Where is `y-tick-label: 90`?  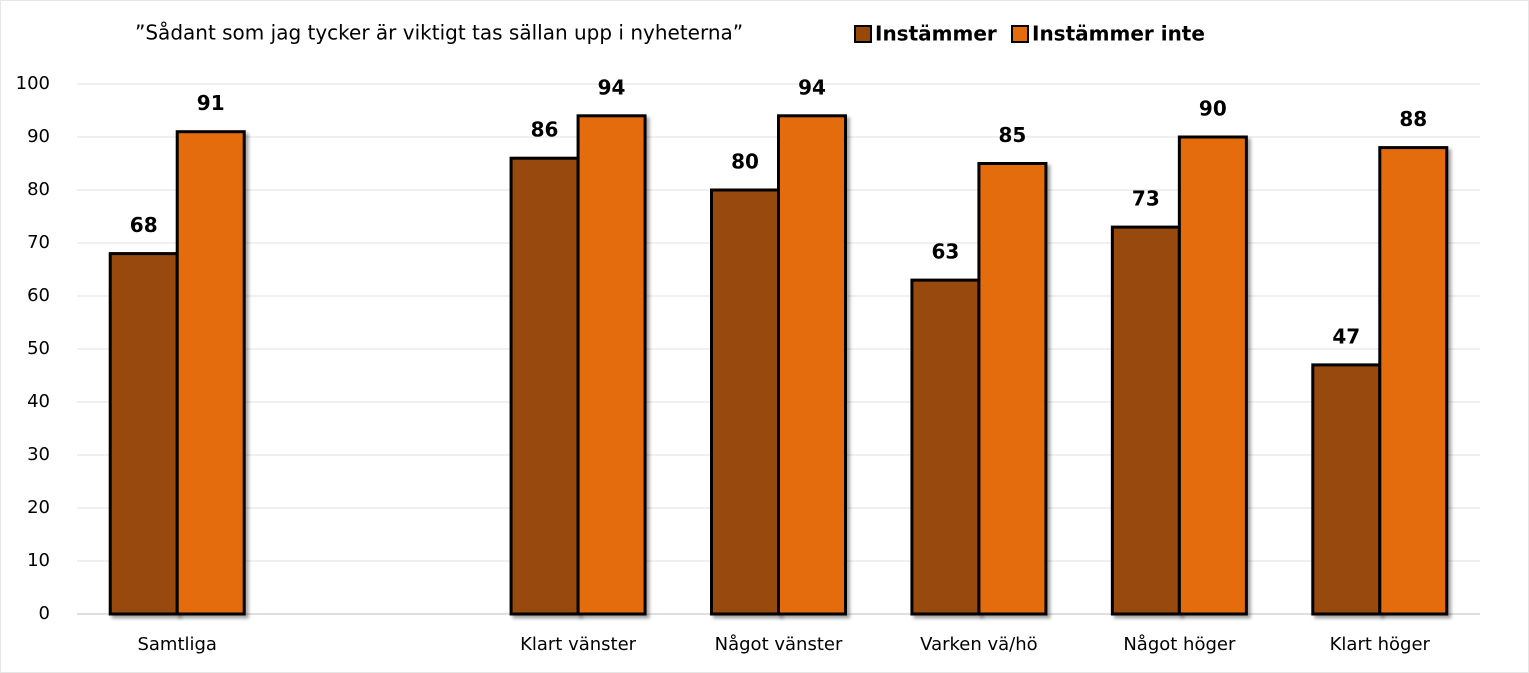
y-tick-label: 90 is located at coordinates (38, 136).